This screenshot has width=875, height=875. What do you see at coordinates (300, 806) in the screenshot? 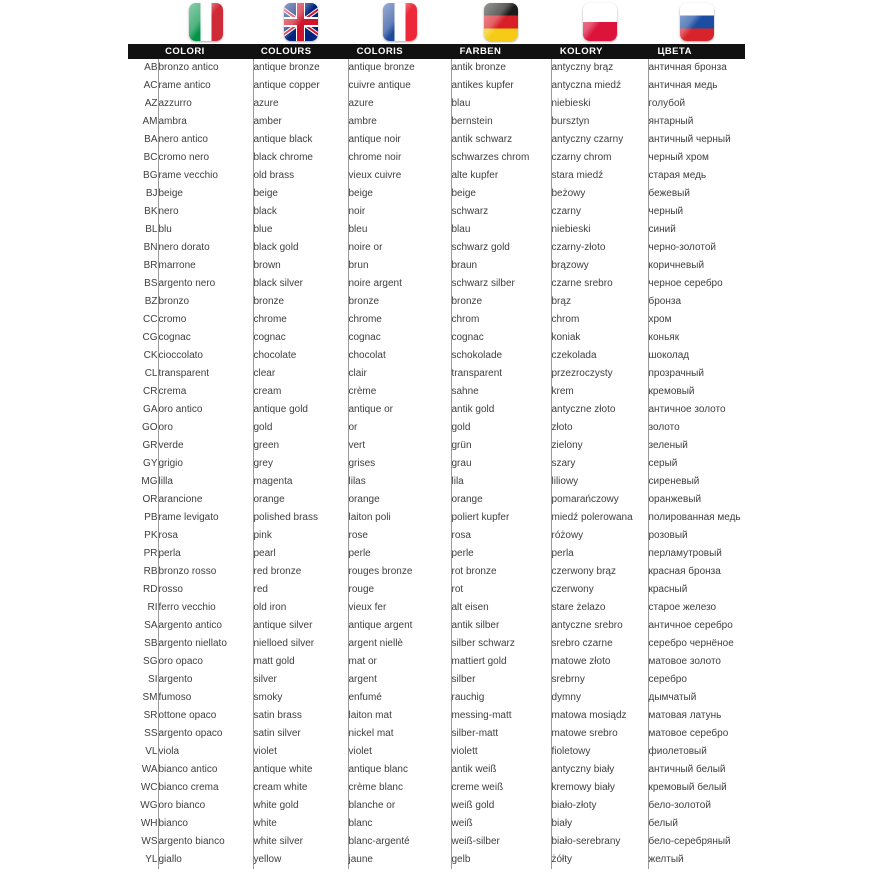
I see `color-name-en: white gold` at bounding box center [300, 806].